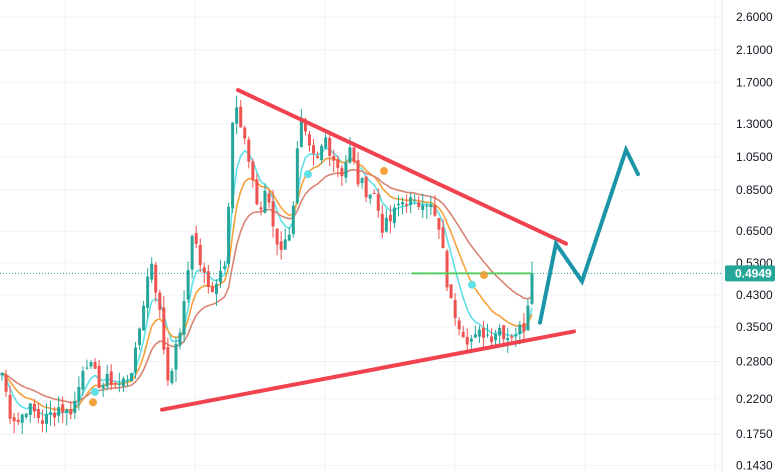  Describe the element at coordinates (589, 234) in the screenshot. I see `projection-arrow` at that location.